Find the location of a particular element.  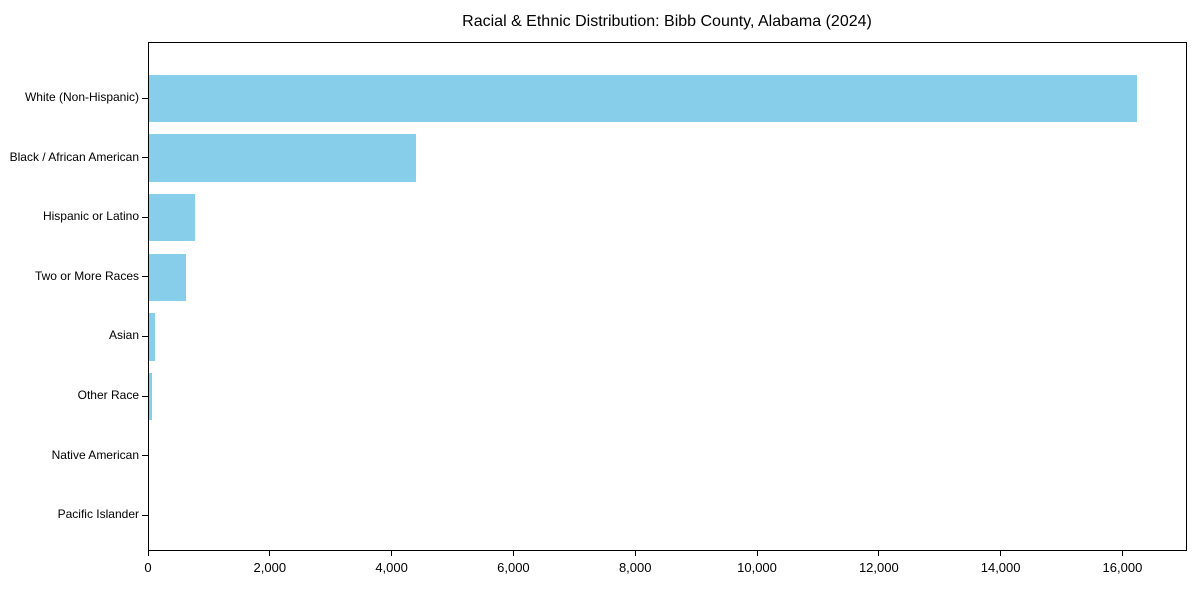

x-tick-label: 14,000 is located at coordinates (1000, 567).